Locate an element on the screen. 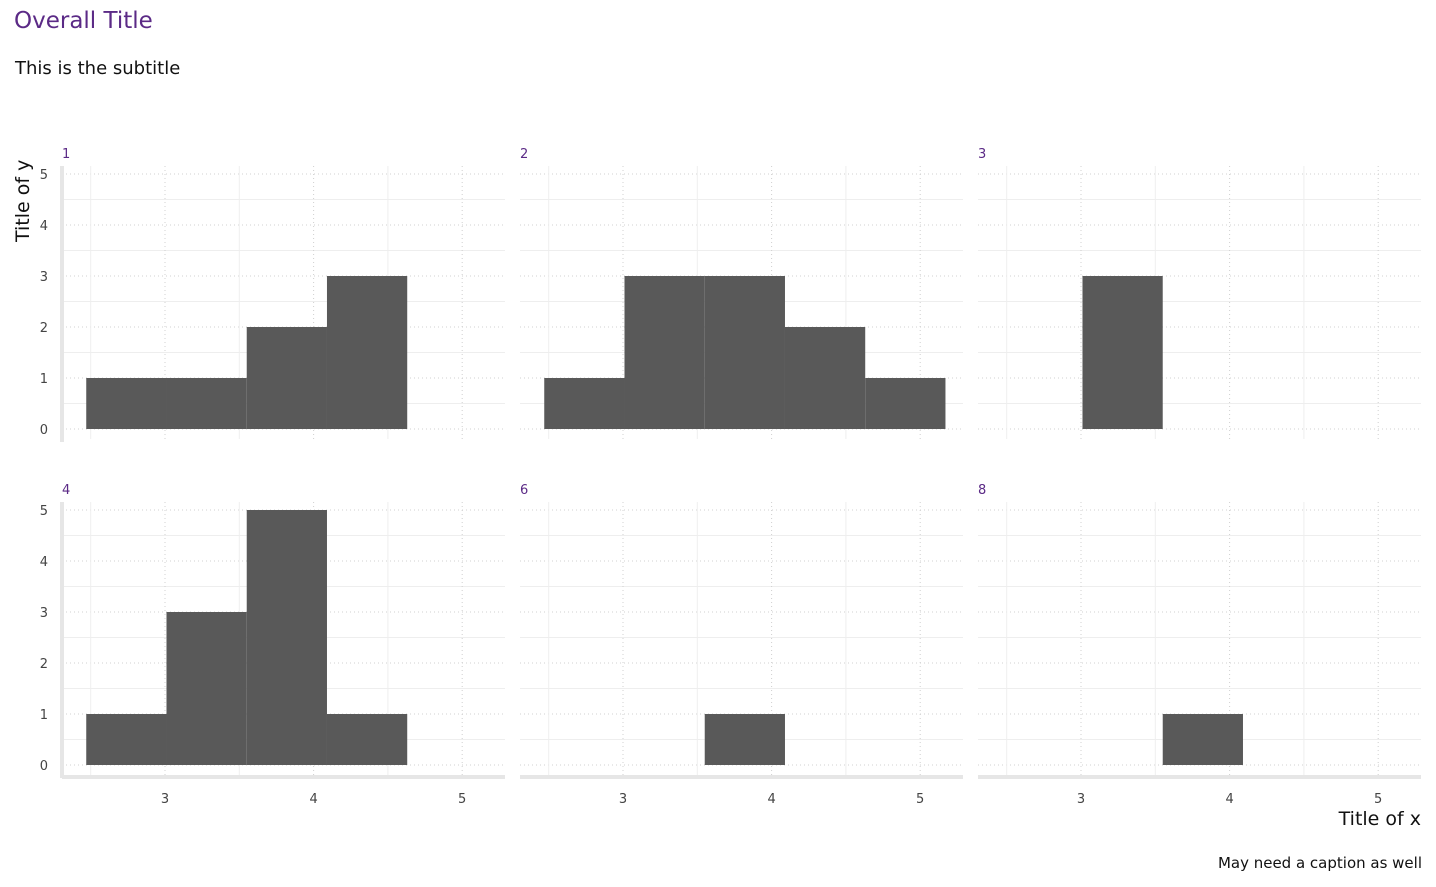 The width and height of the screenshot is (1436, 887). facet-strip-label: 2 is located at coordinates (524, 154).